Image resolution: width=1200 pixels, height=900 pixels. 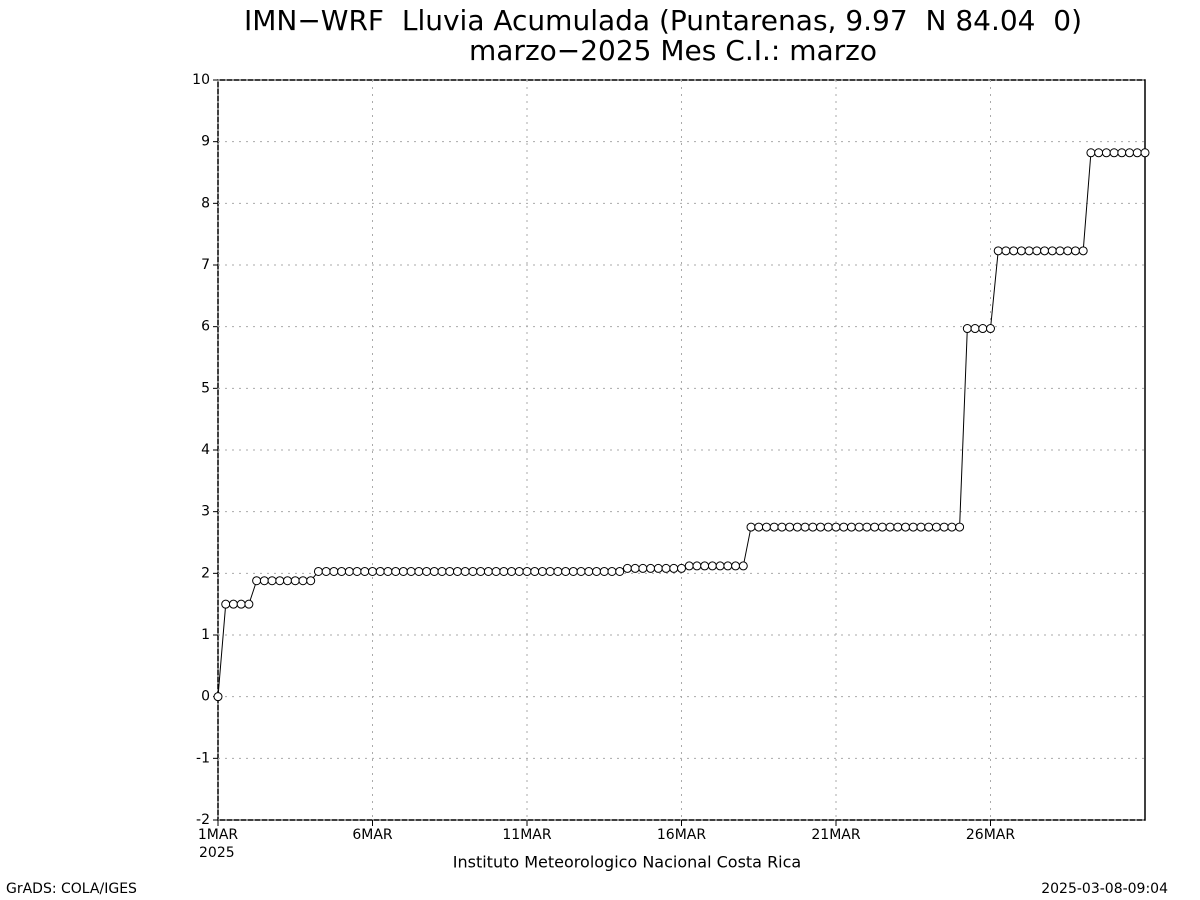 I want to click on y-tick-label: 4, so click(x=205, y=450).